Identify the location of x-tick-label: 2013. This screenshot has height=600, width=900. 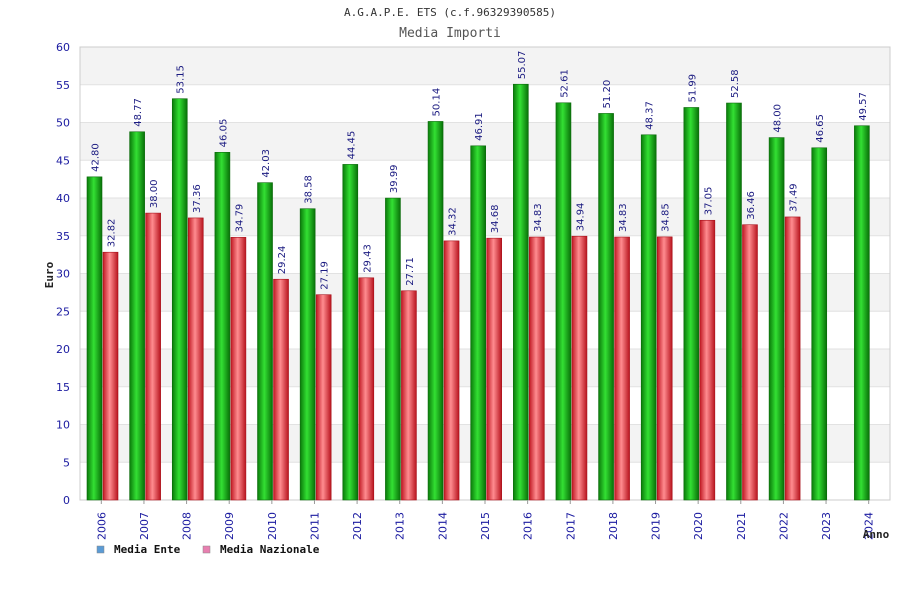
(400, 526).